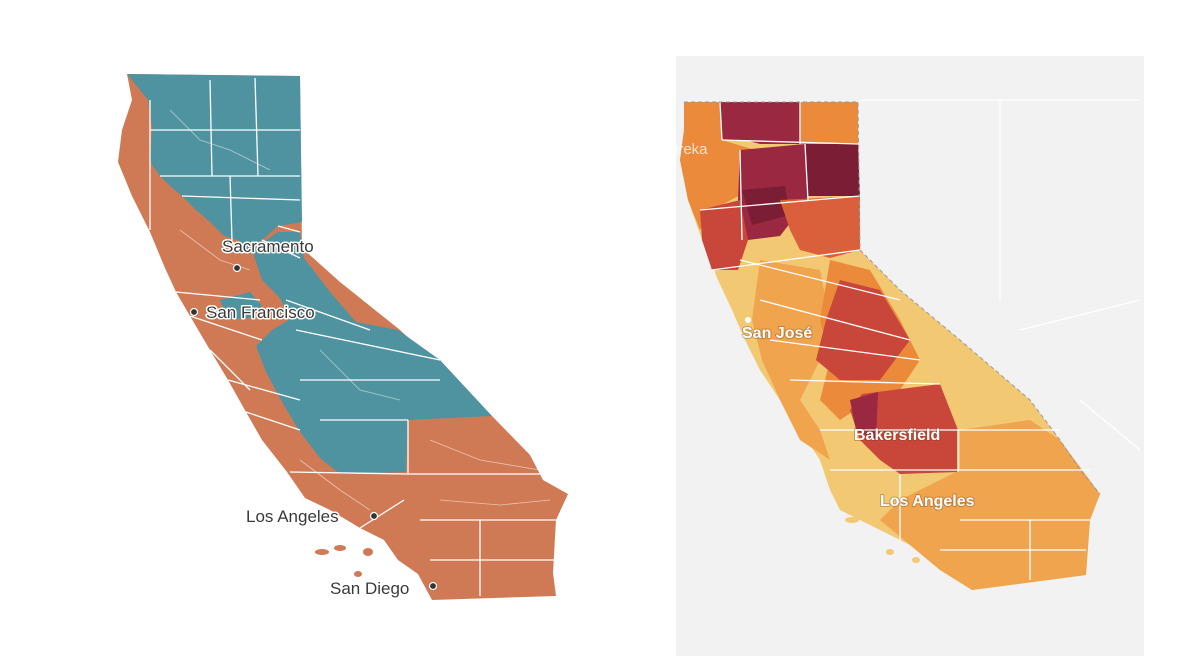 The height and width of the screenshot is (671, 1200). I want to click on left-label-los-angeles: Los Angeles, so click(292, 516).